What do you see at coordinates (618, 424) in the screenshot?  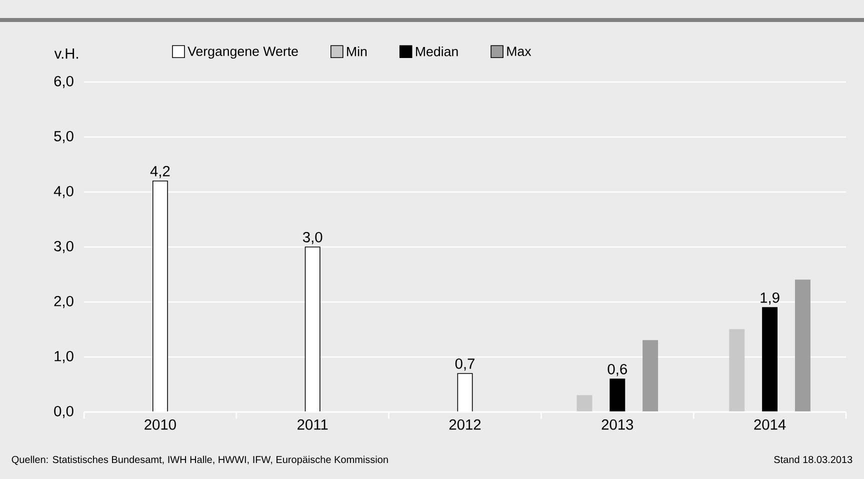 I see `x-tick-label: 2013` at bounding box center [618, 424].